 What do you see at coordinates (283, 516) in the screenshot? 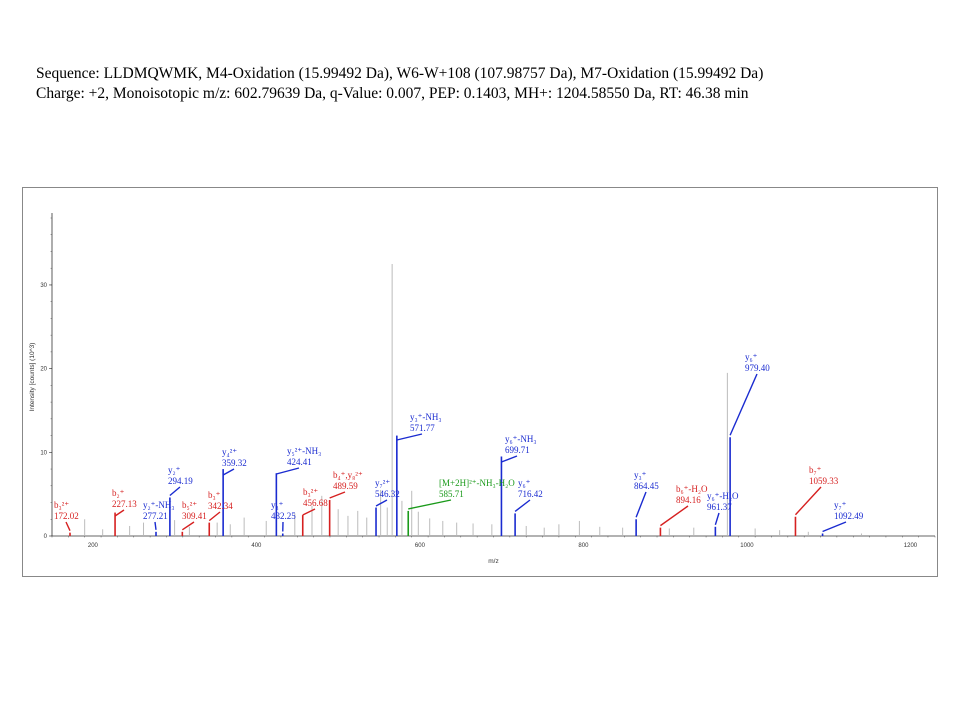
I see `peak-label-432.25: 432.25` at bounding box center [283, 516].